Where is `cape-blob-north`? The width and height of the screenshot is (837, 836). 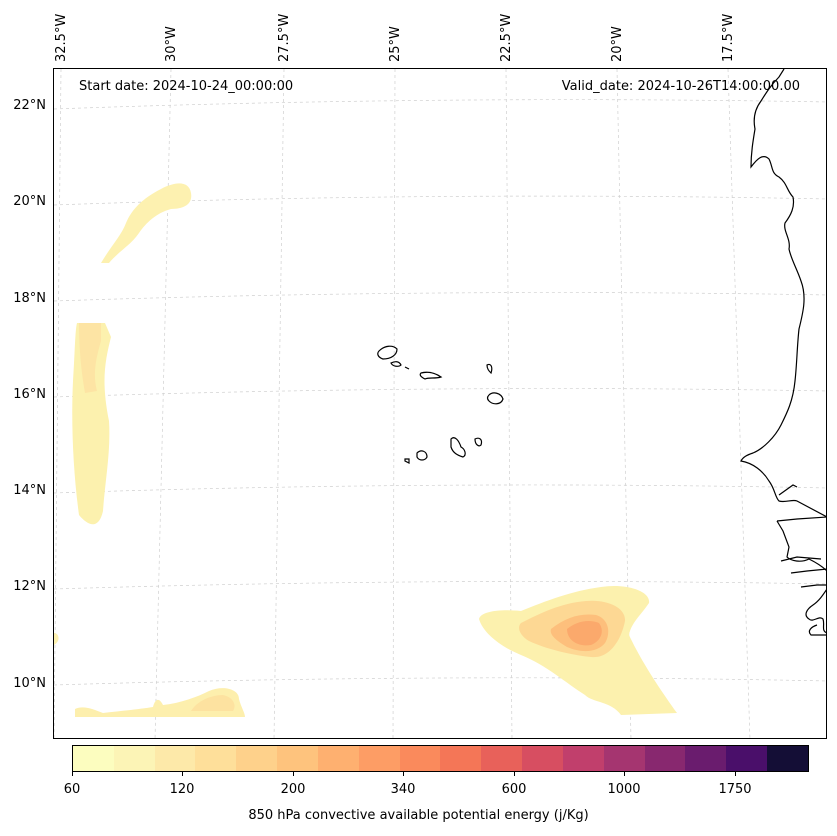
cape-blob-north is located at coordinates (146, 223).